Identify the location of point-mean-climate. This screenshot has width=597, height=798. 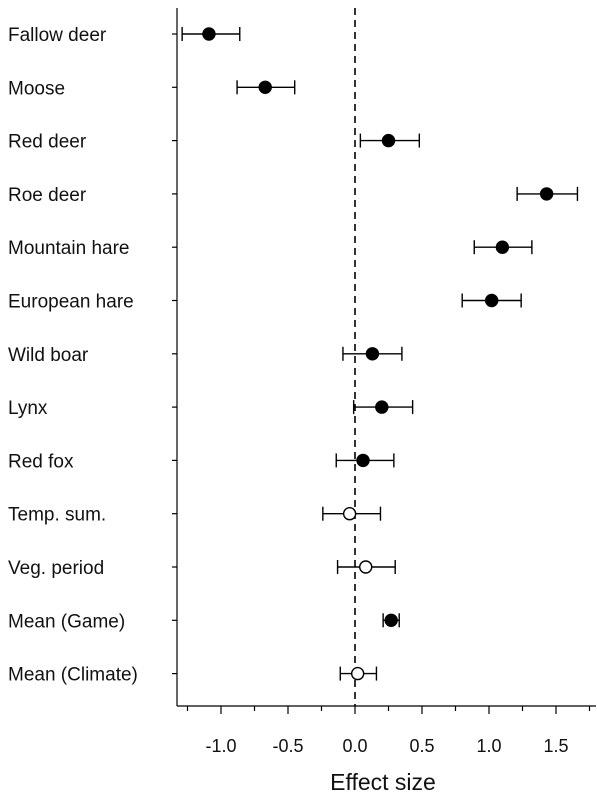
(357, 673).